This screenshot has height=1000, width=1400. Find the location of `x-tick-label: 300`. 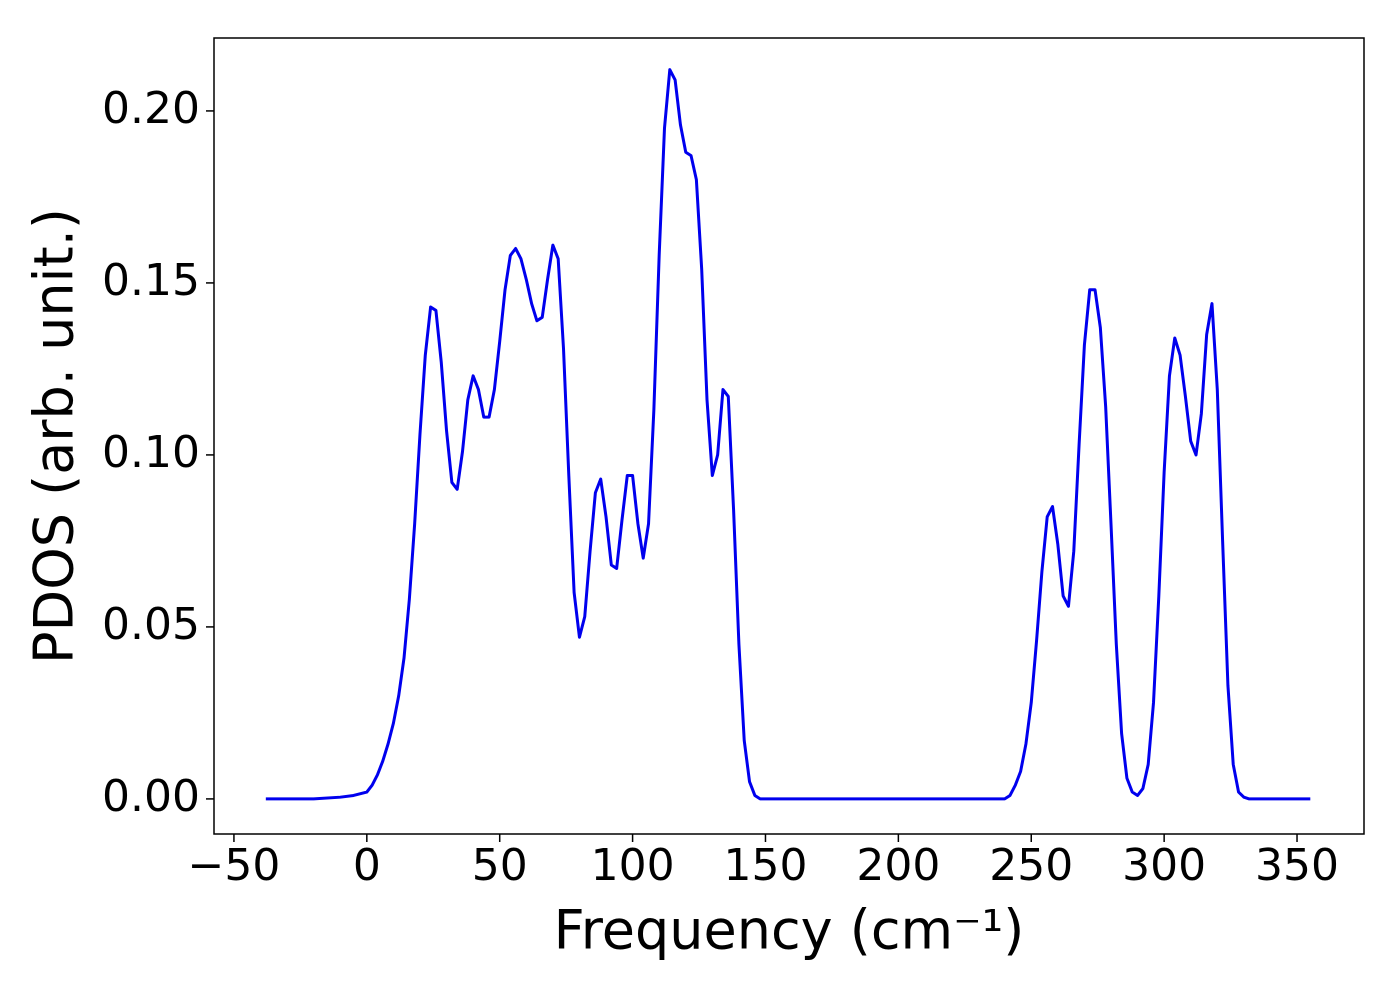

x-tick-label: 300 is located at coordinates (1164, 865).